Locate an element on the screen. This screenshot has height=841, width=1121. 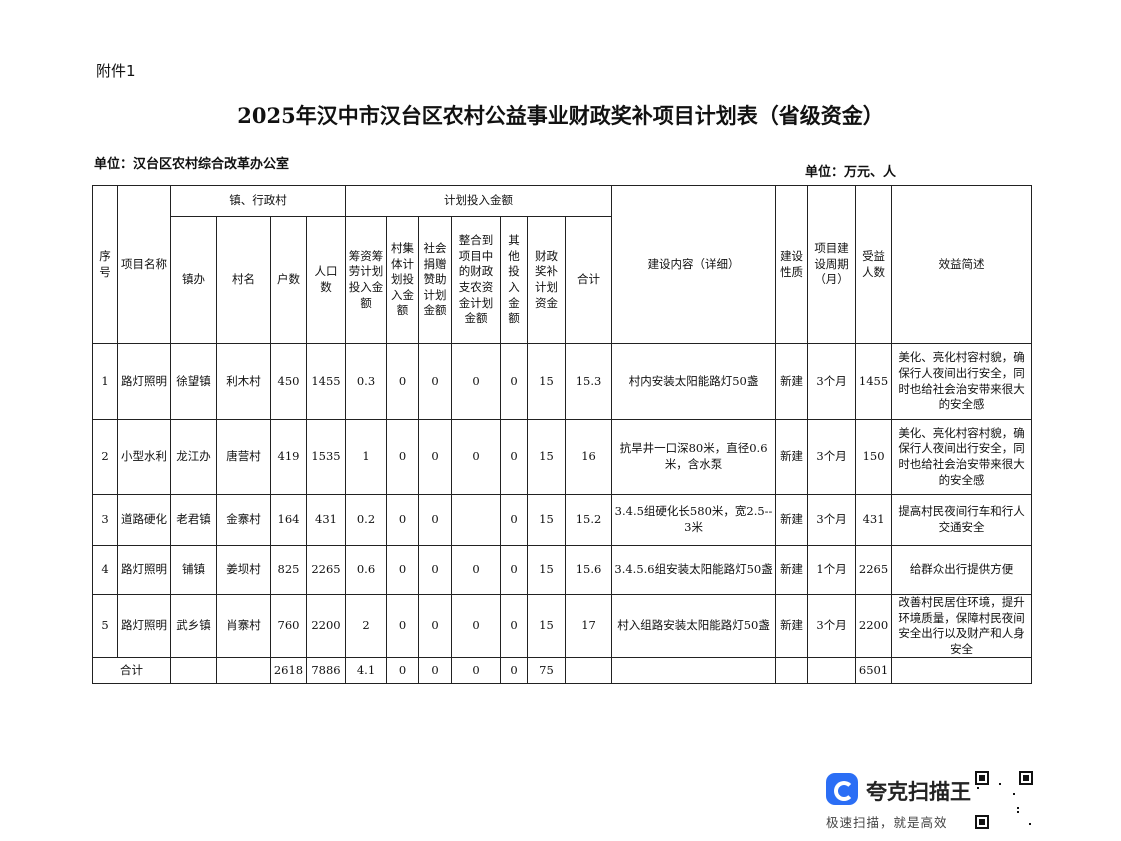
totals-other: 0 is located at coordinates (514, 671).